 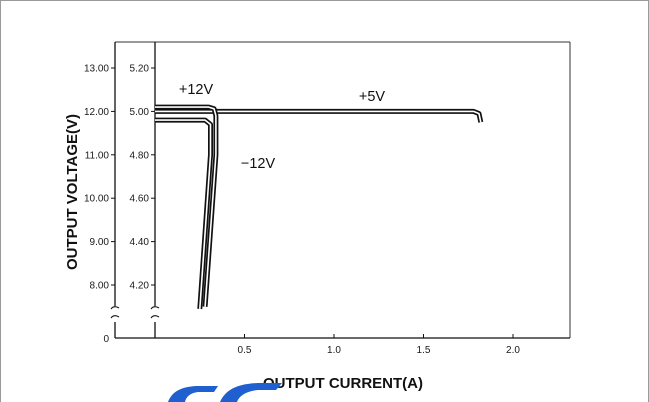 I want to click on y-tick-label-outer: 11.00, so click(x=97, y=155).